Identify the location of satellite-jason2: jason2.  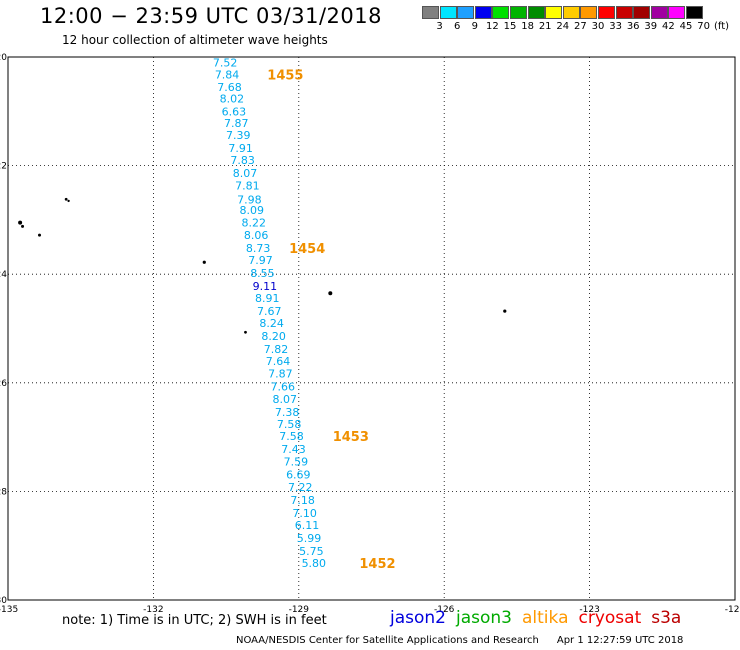
(418, 618).